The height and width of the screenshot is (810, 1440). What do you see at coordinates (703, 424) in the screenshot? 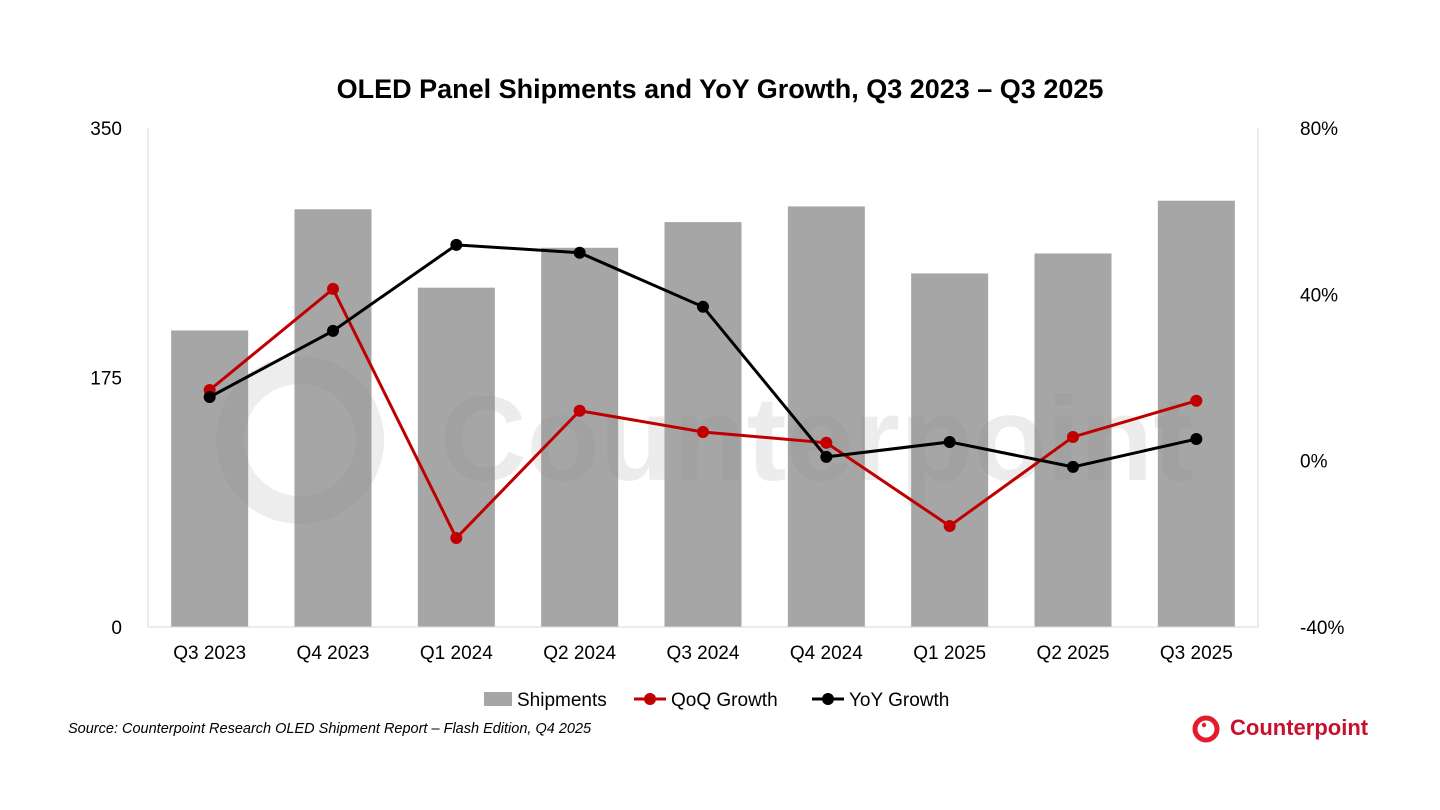
I see `bar-q3-2024` at bounding box center [703, 424].